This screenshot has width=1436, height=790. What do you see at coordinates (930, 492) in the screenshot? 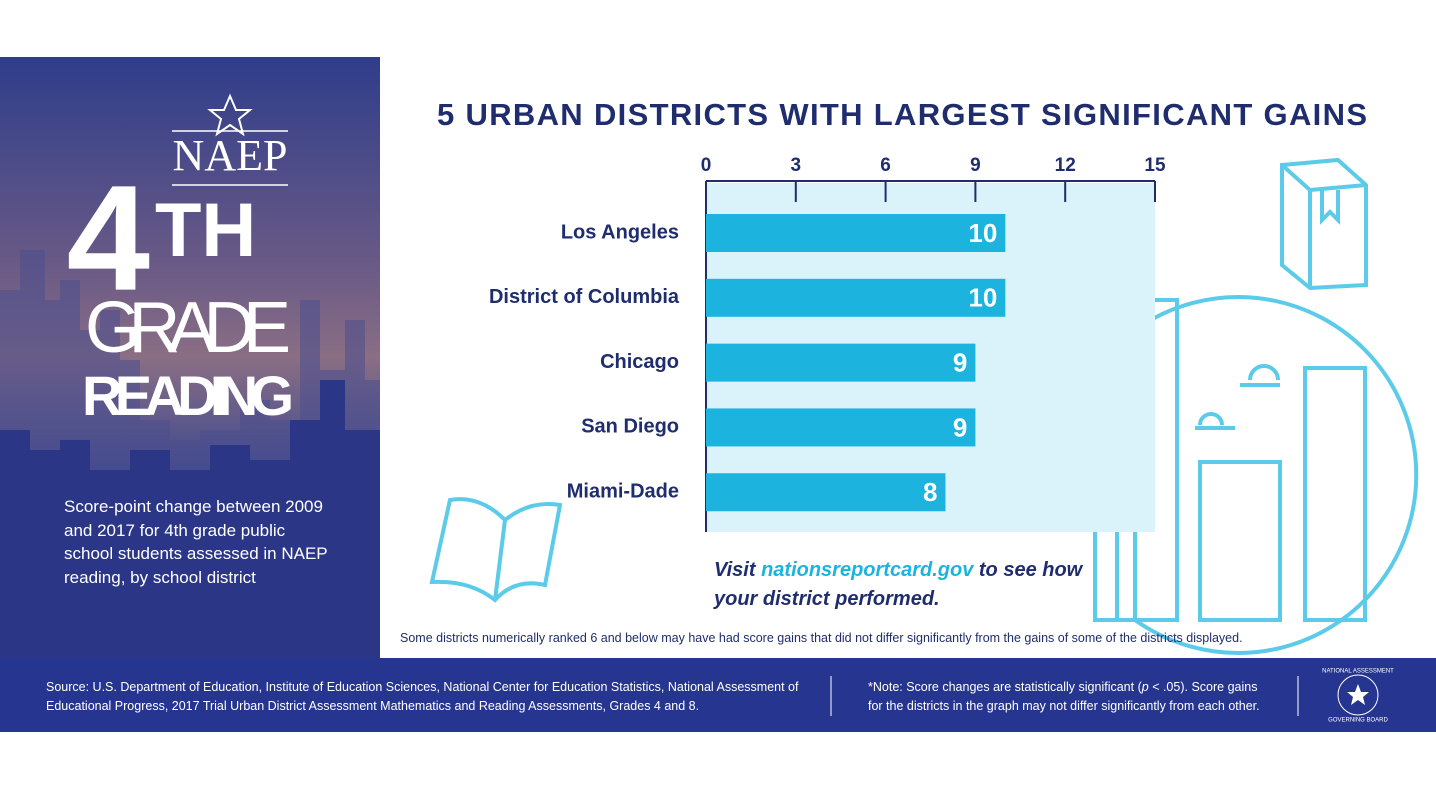
I see `value-label: 8` at bounding box center [930, 492].